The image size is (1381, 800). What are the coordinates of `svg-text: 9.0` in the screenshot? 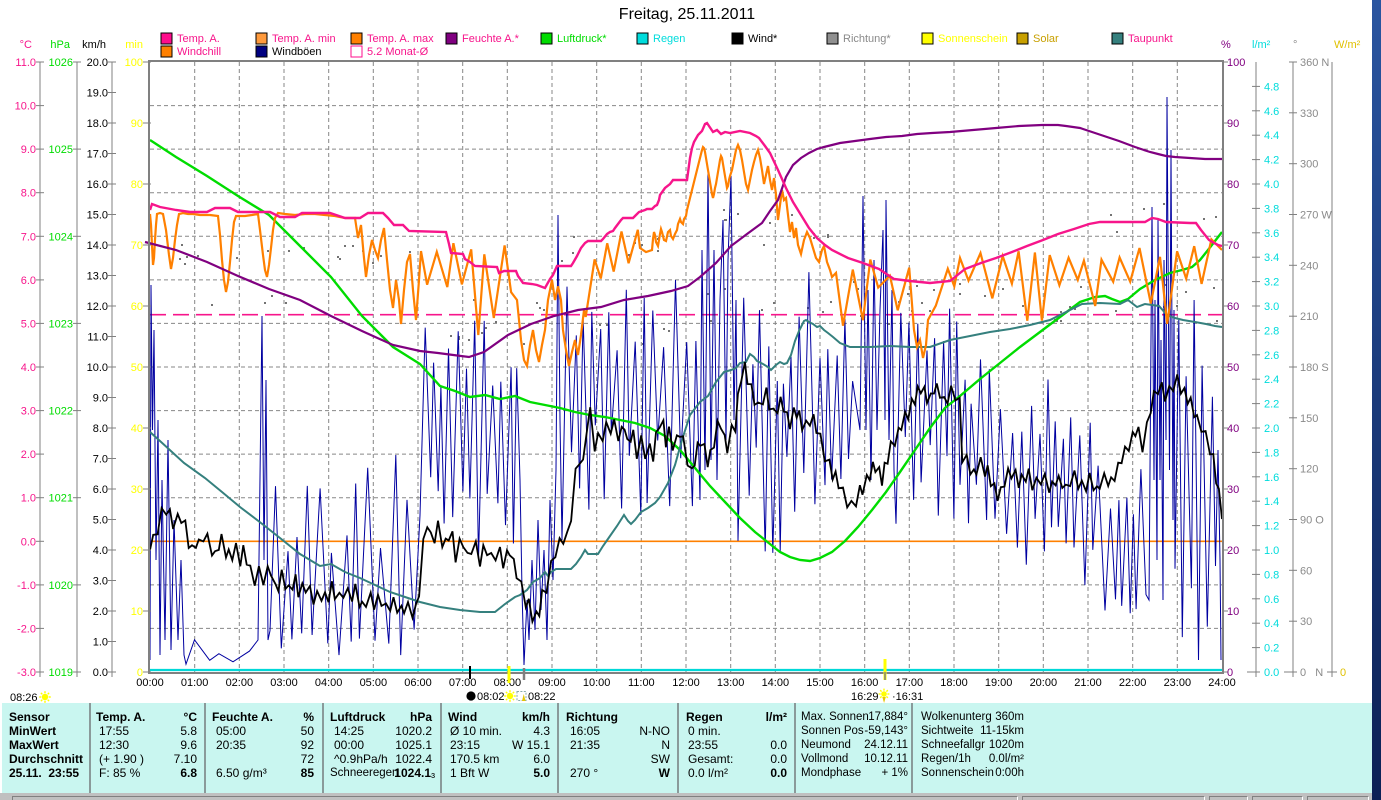 It's located at (100, 399).